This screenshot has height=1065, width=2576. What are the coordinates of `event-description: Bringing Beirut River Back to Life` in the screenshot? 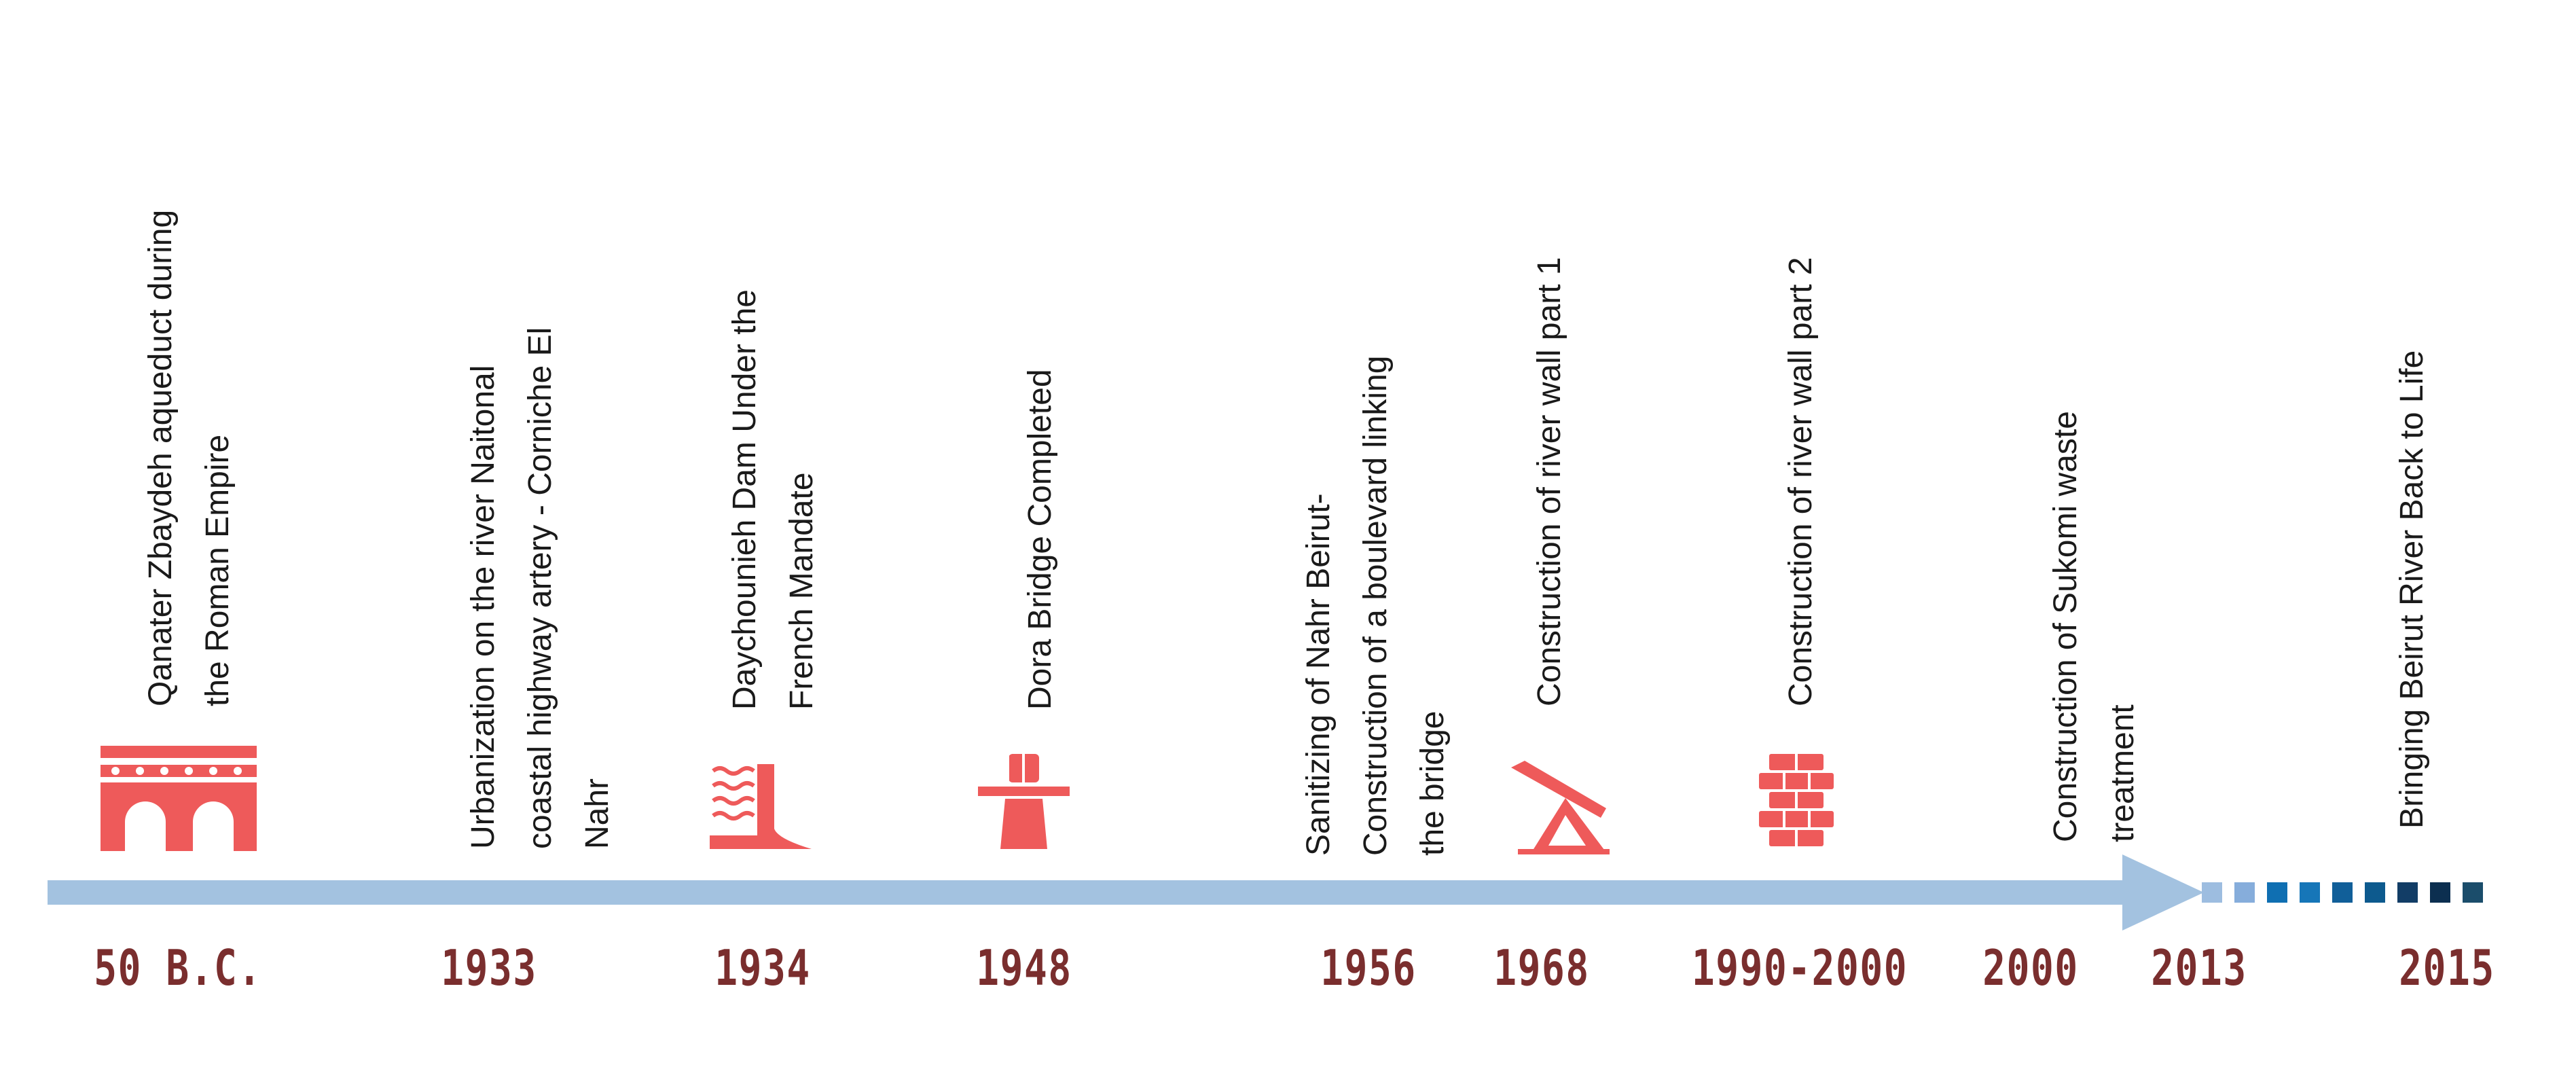 It's located at (2412, 589).